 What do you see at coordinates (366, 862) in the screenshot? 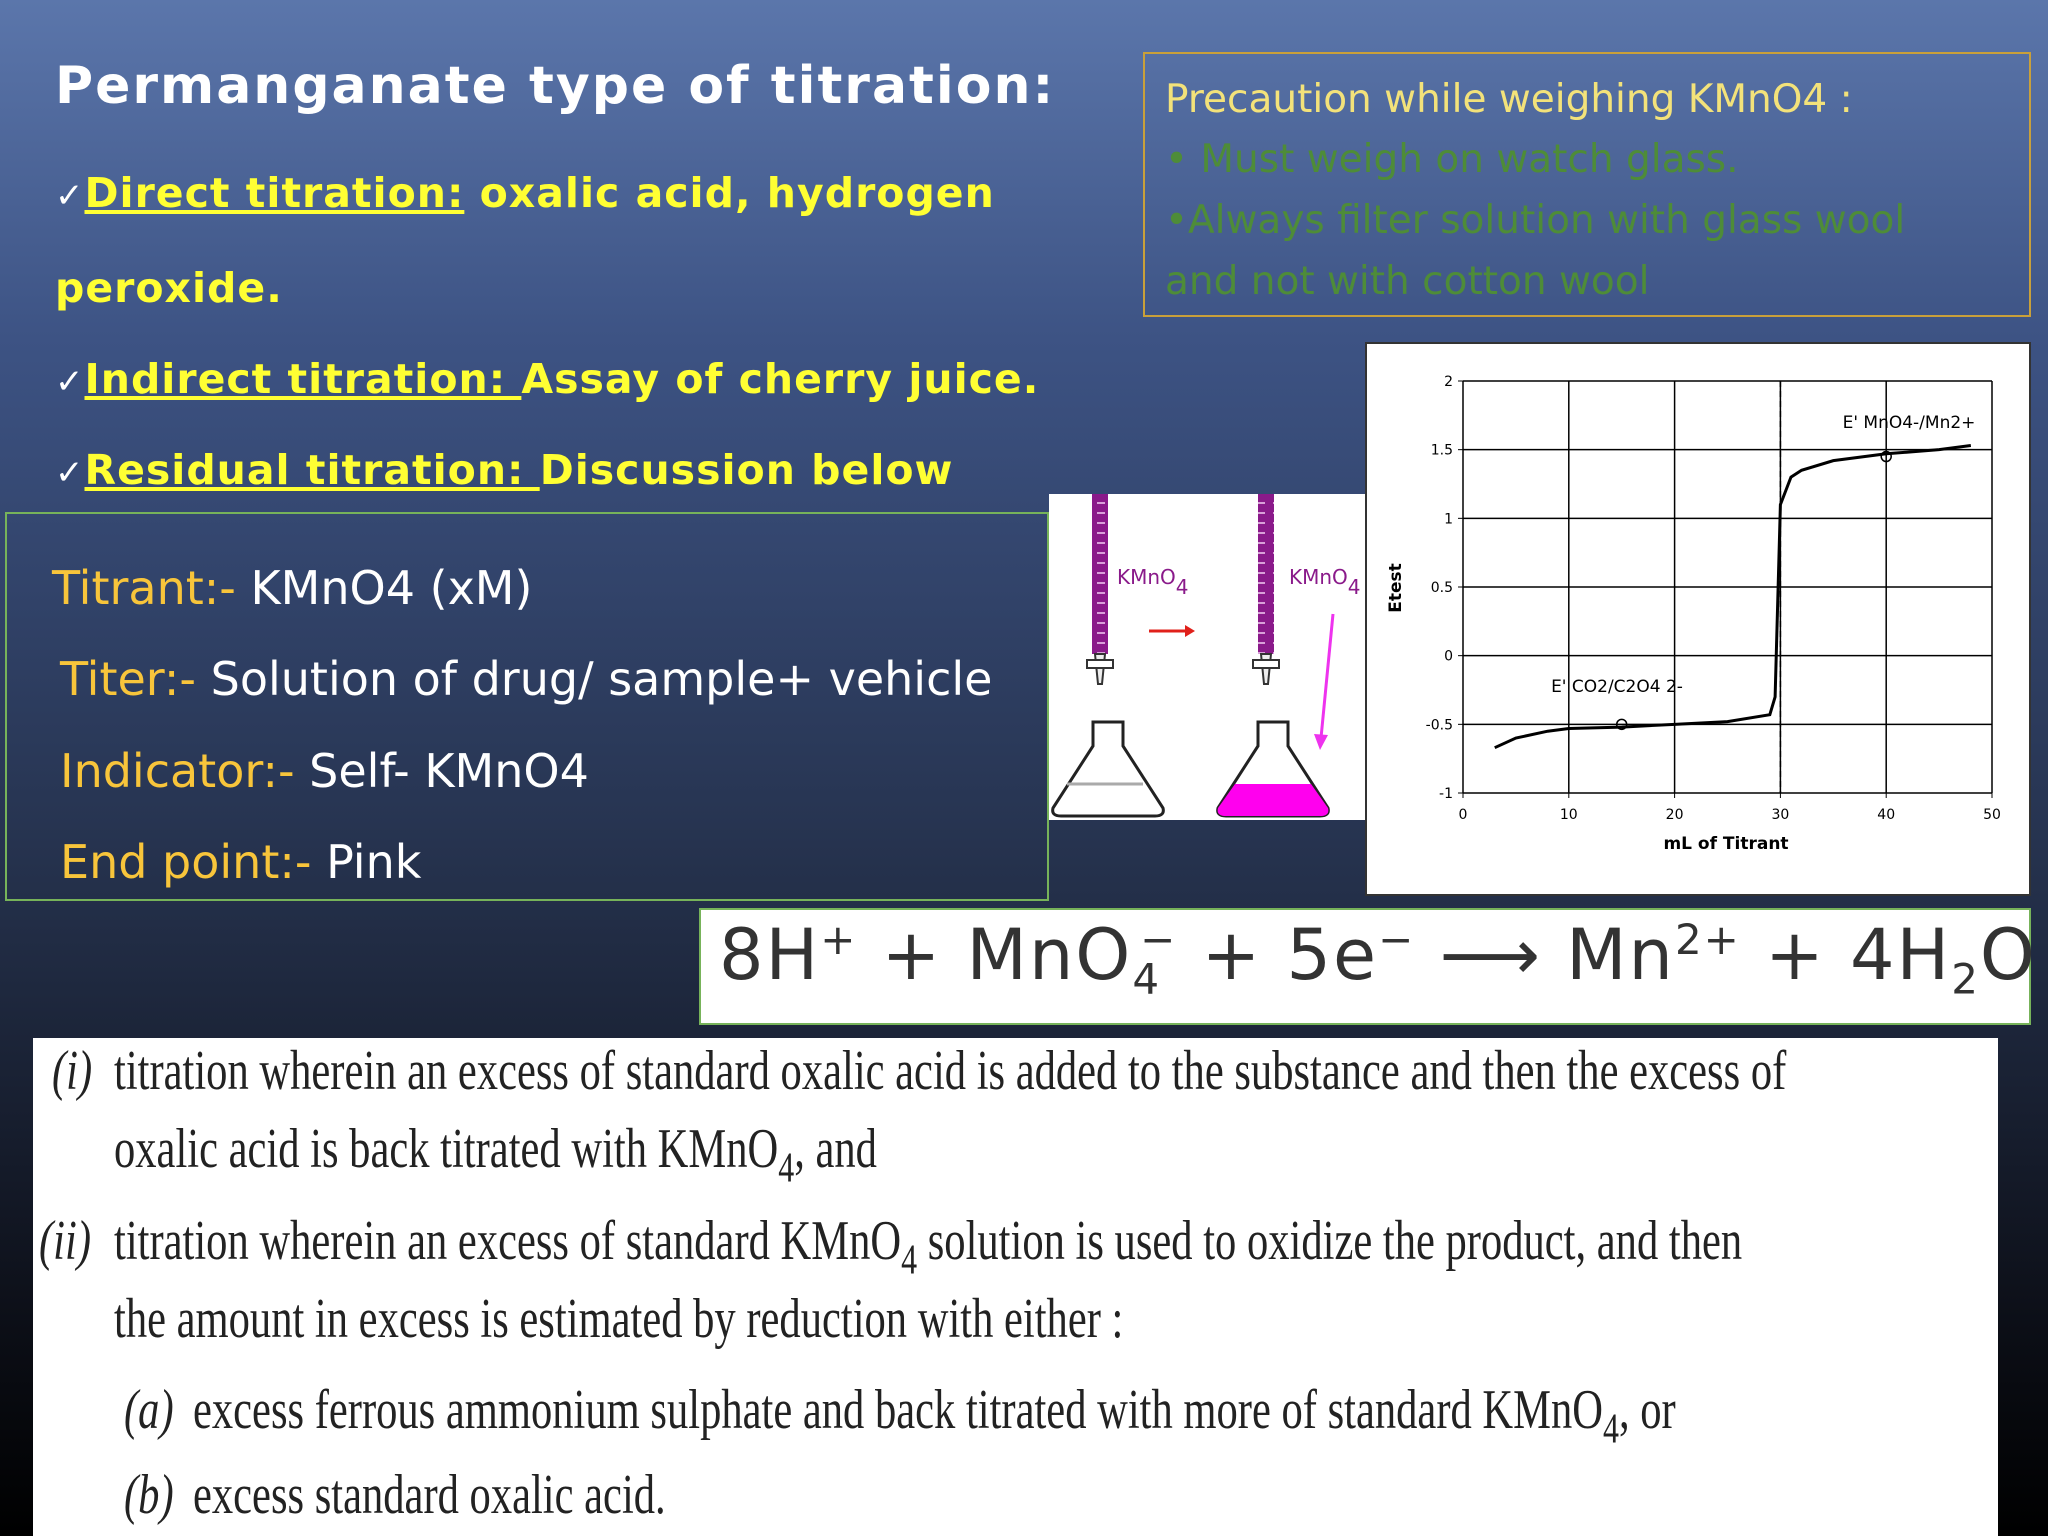
I see `detail-value: Pink` at bounding box center [366, 862].